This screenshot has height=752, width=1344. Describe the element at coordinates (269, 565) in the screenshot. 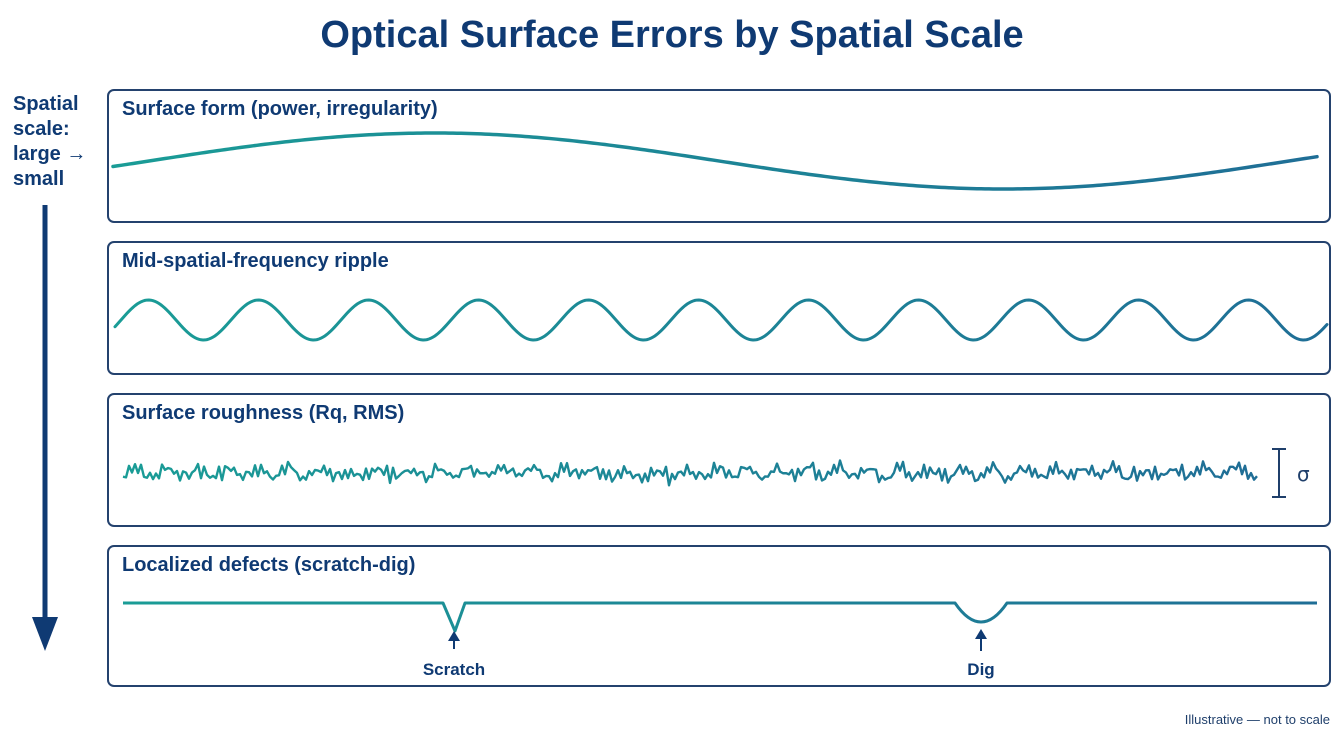

I see `panel-title-defects: Localized defects (scratch-dig)` at that location.